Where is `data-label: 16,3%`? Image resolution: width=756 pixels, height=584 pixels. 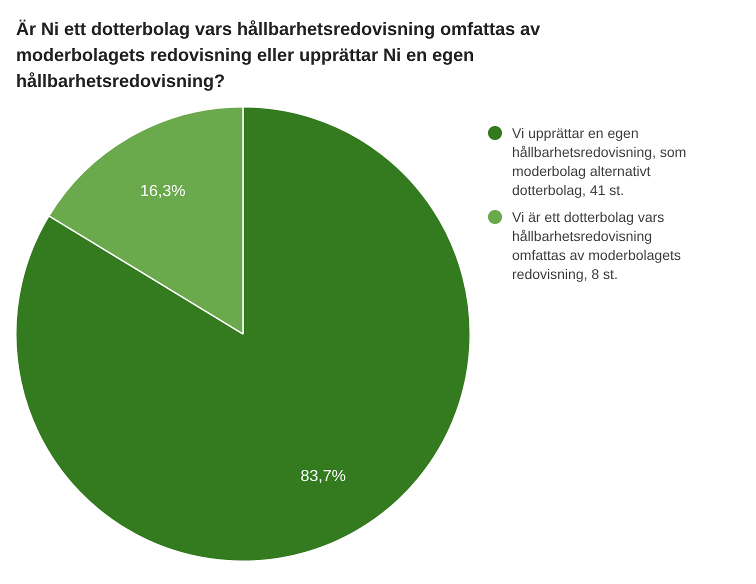 data-label: 16,3% is located at coordinates (163, 191).